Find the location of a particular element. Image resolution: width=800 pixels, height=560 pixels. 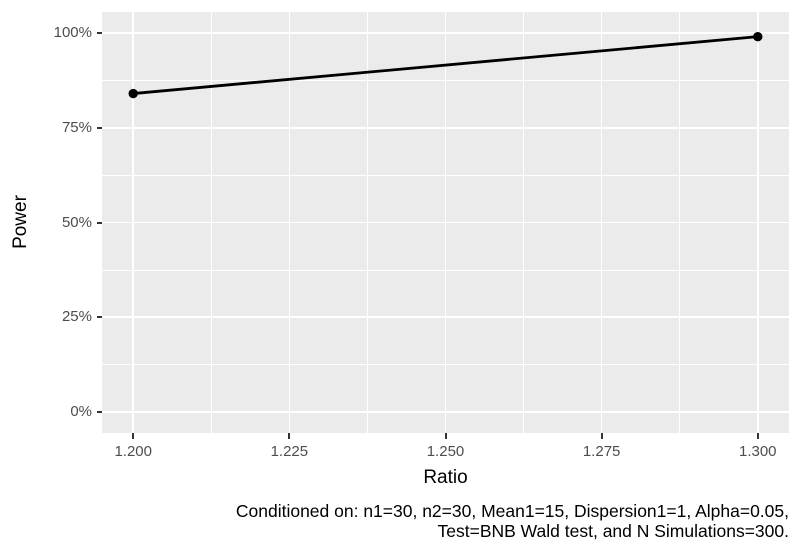

y-axis-tick-label: 75% is located at coordinates (76, 127).